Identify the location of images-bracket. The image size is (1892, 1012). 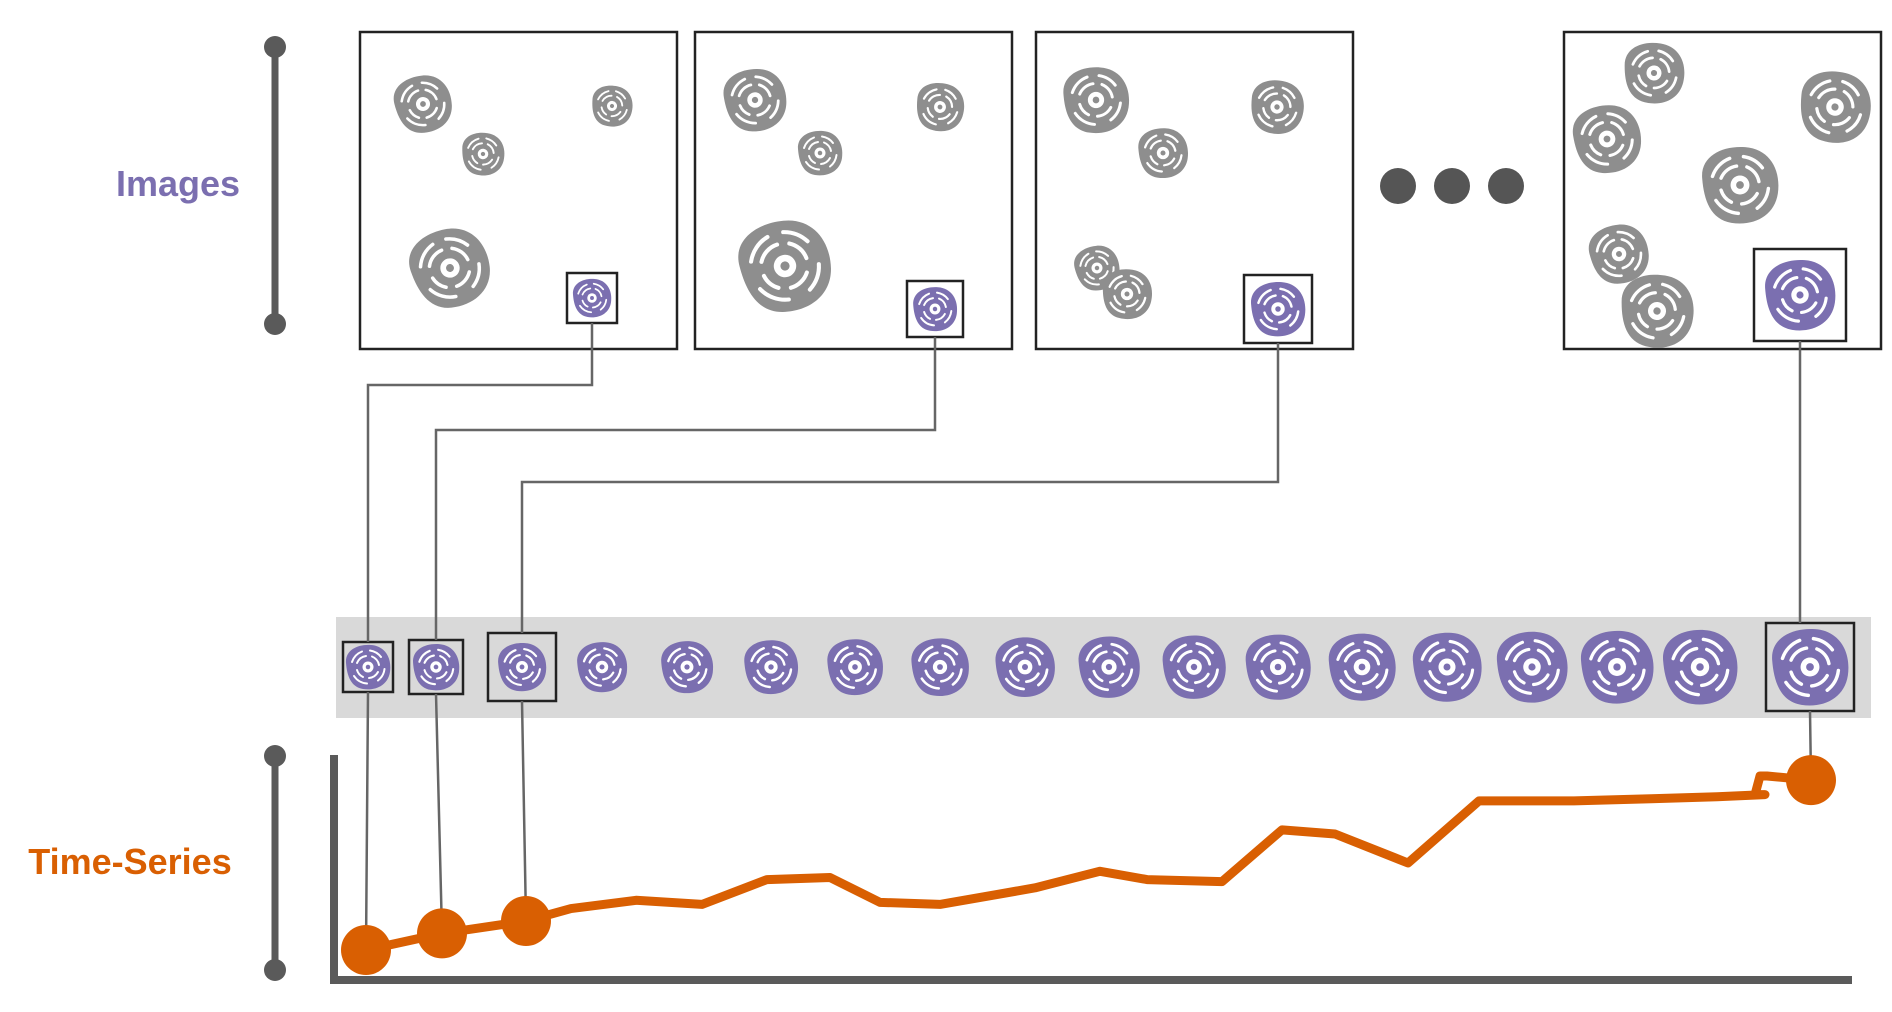
(275, 185).